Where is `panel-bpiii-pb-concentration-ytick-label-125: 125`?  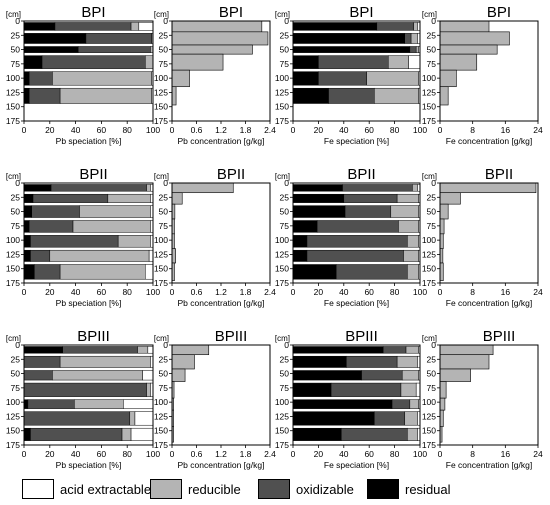 panel-bpiii-pb-concentration-ytick-label-125: 125 is located at coordinates (161, 416).